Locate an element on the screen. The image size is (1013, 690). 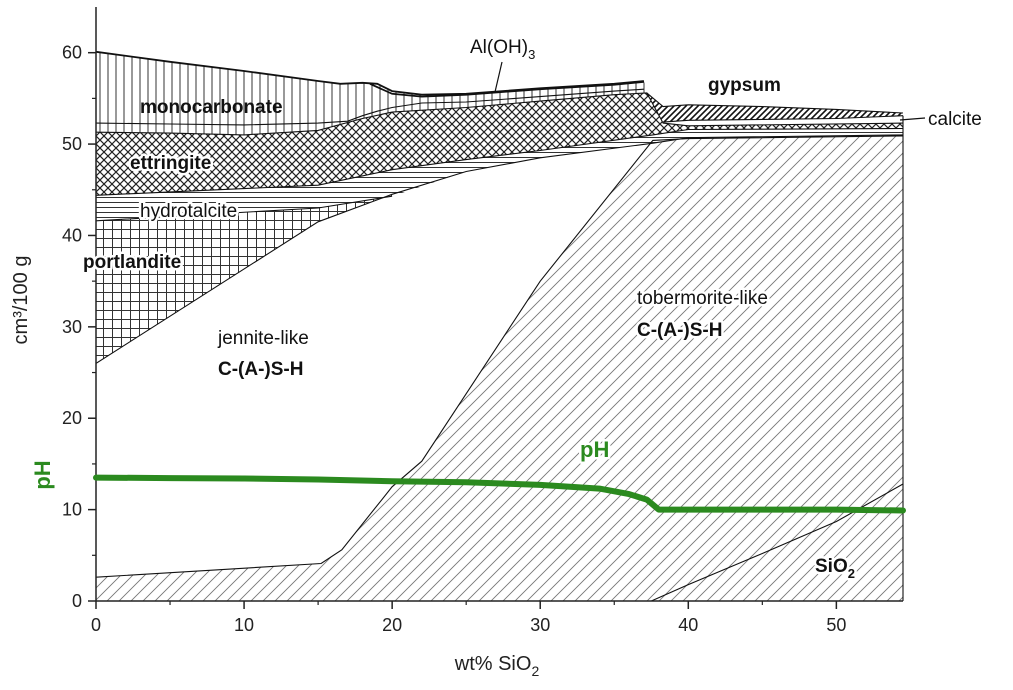
ph-axis-title: pH is located at coordinates (42, 474).